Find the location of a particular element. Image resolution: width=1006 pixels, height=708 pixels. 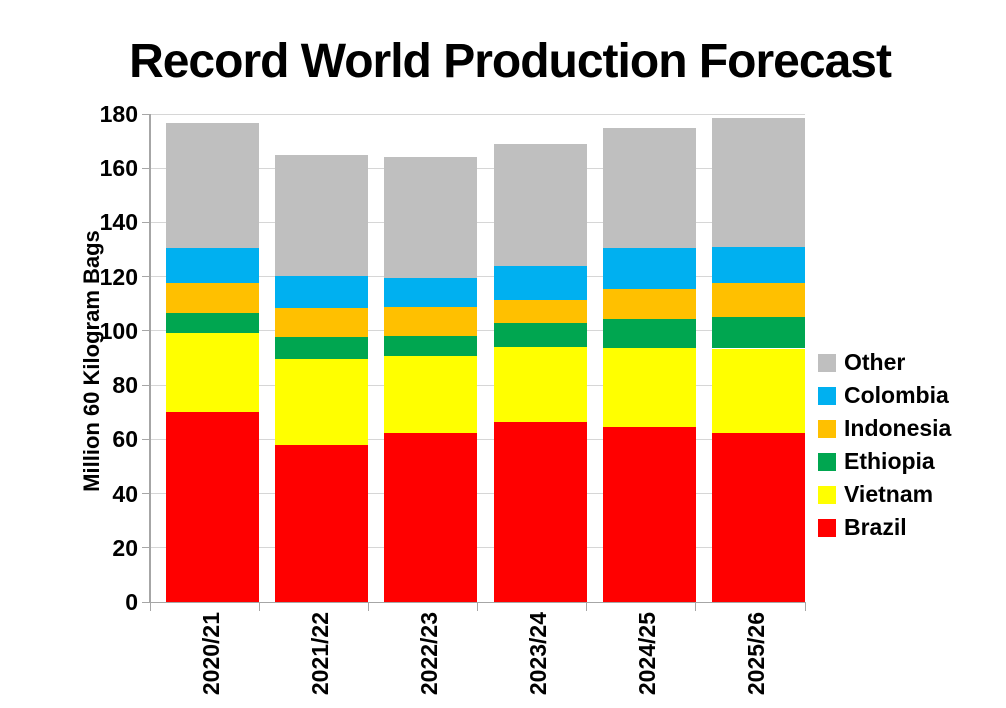

bar-2022-23-ethiopia is located at coordinates (431, 346).